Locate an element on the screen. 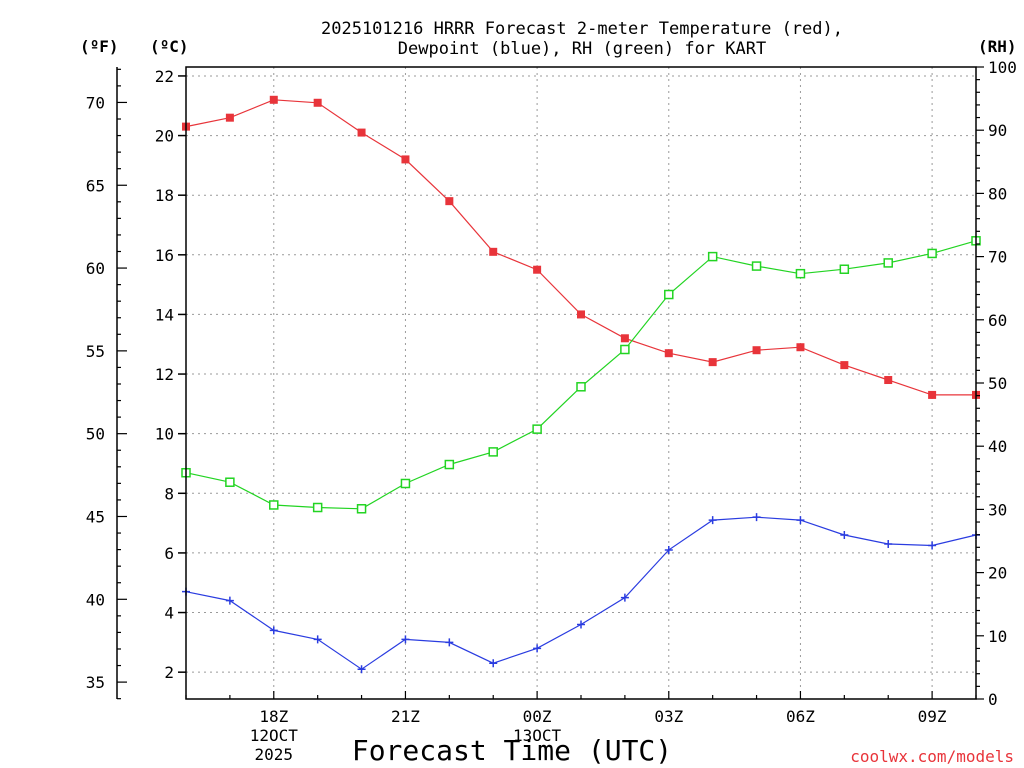 The height and width of the screenshot is (768, 1024). x-tick-date-label: 12OCT is located at coordinates (274, 735).